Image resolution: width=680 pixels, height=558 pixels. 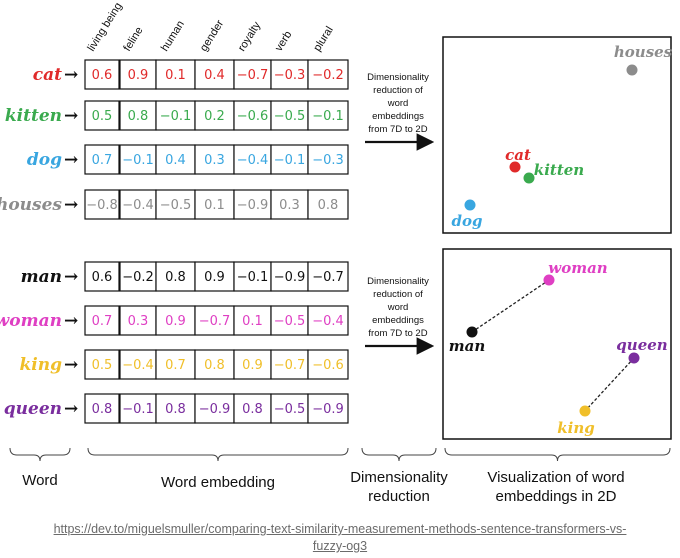 I want to click on label-word-embedding: Word embedding, so click(x=218, y=482).